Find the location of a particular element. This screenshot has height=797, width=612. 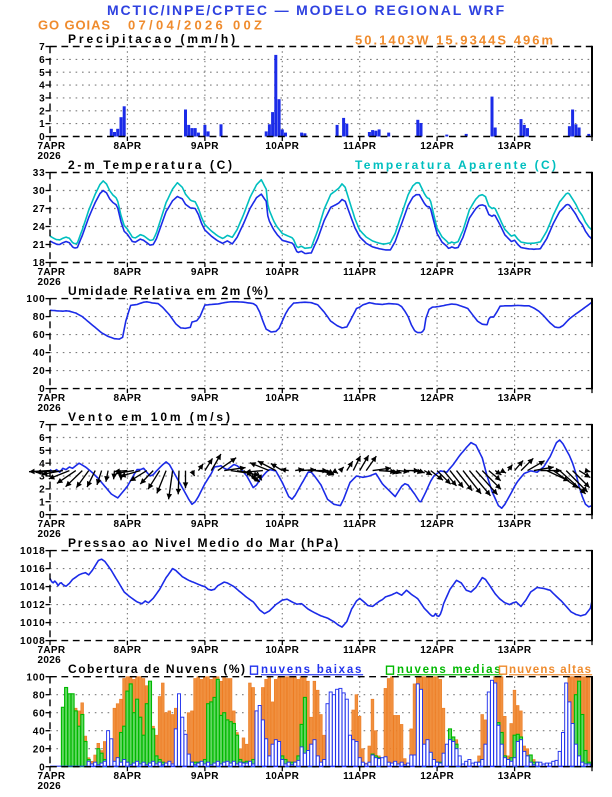

svg-text: 1018 is located at coordinates (32, 551).